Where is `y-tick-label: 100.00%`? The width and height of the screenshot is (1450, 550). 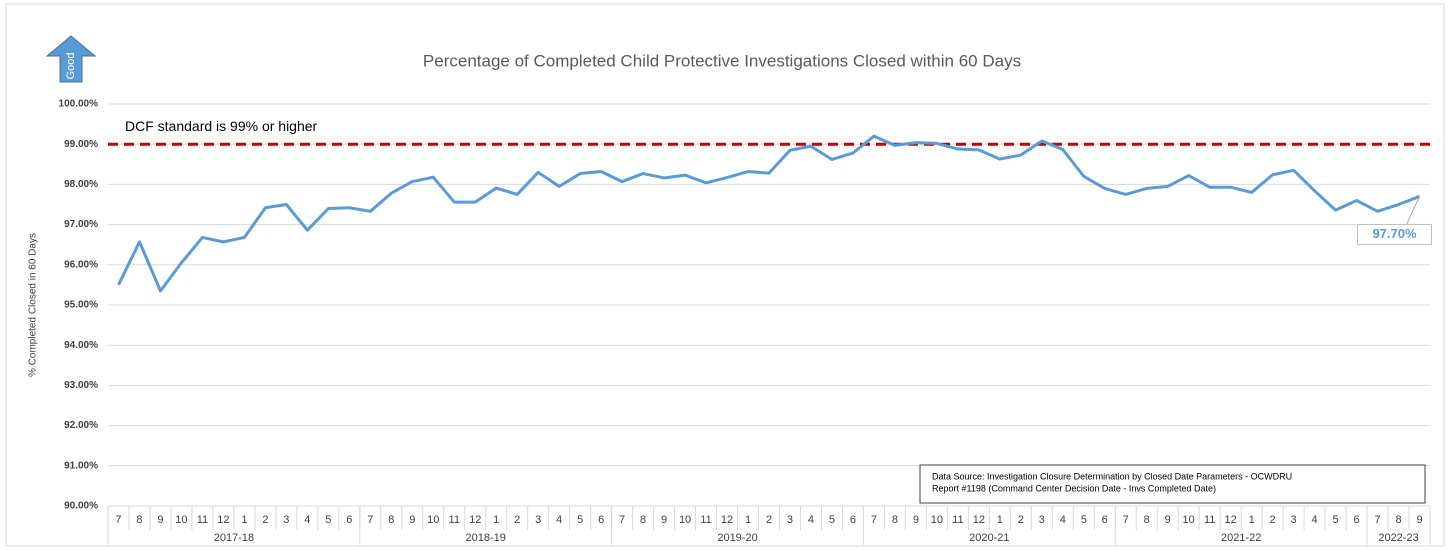
y-tick-label: 100.00% is located at coordinates (79, 104).